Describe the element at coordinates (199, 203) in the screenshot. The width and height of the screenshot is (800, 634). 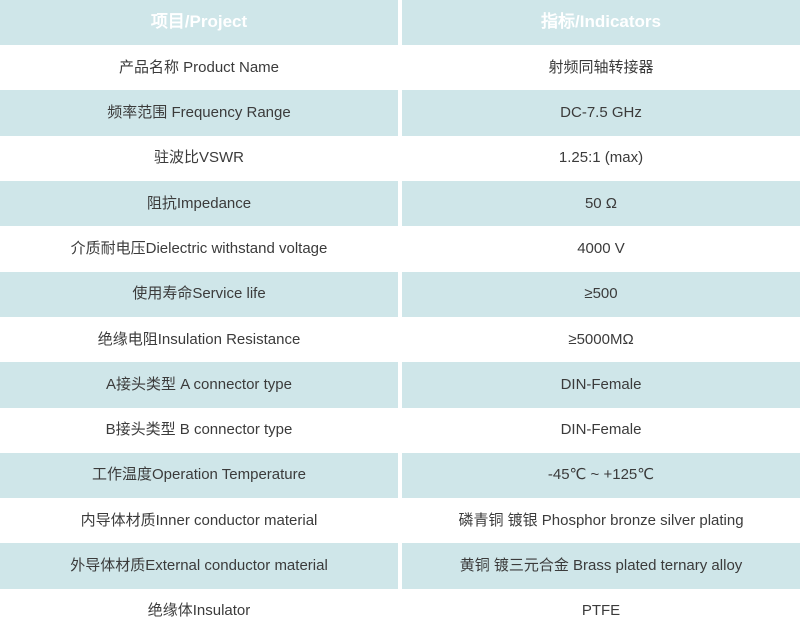
I see `row-label: 阻抗Impedance` at that location.